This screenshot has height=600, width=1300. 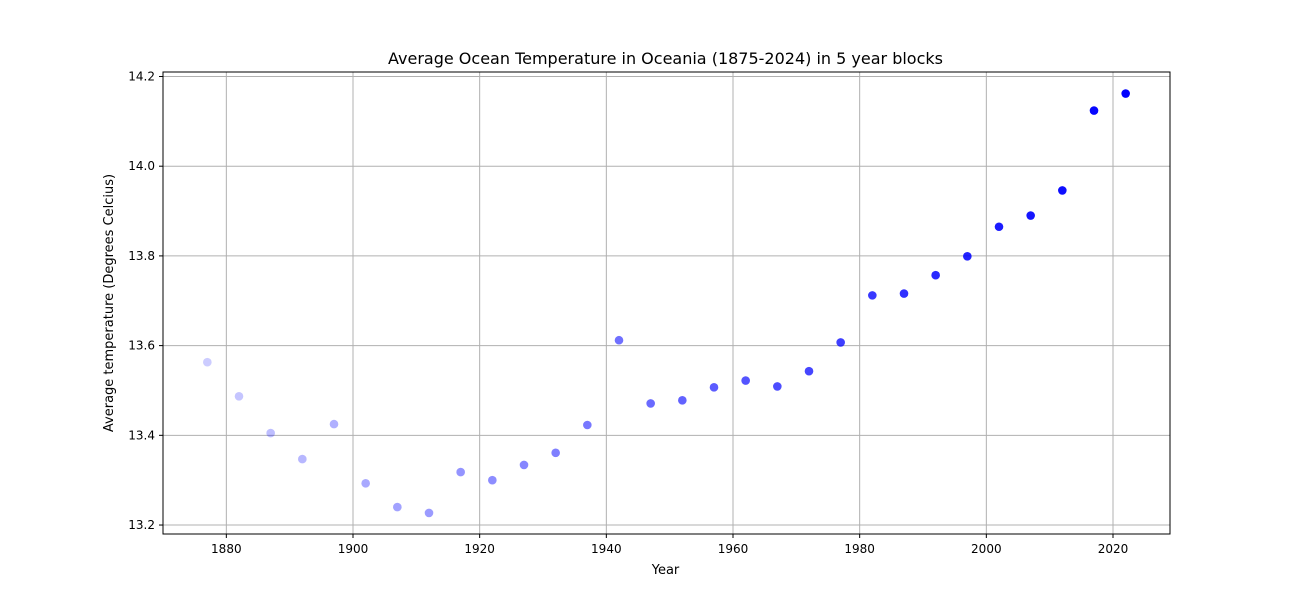 What do you see at coordinates (141, 525) in the screenshot?
I see `y-tick-label: 13.2` at bounding box center [141, 525].